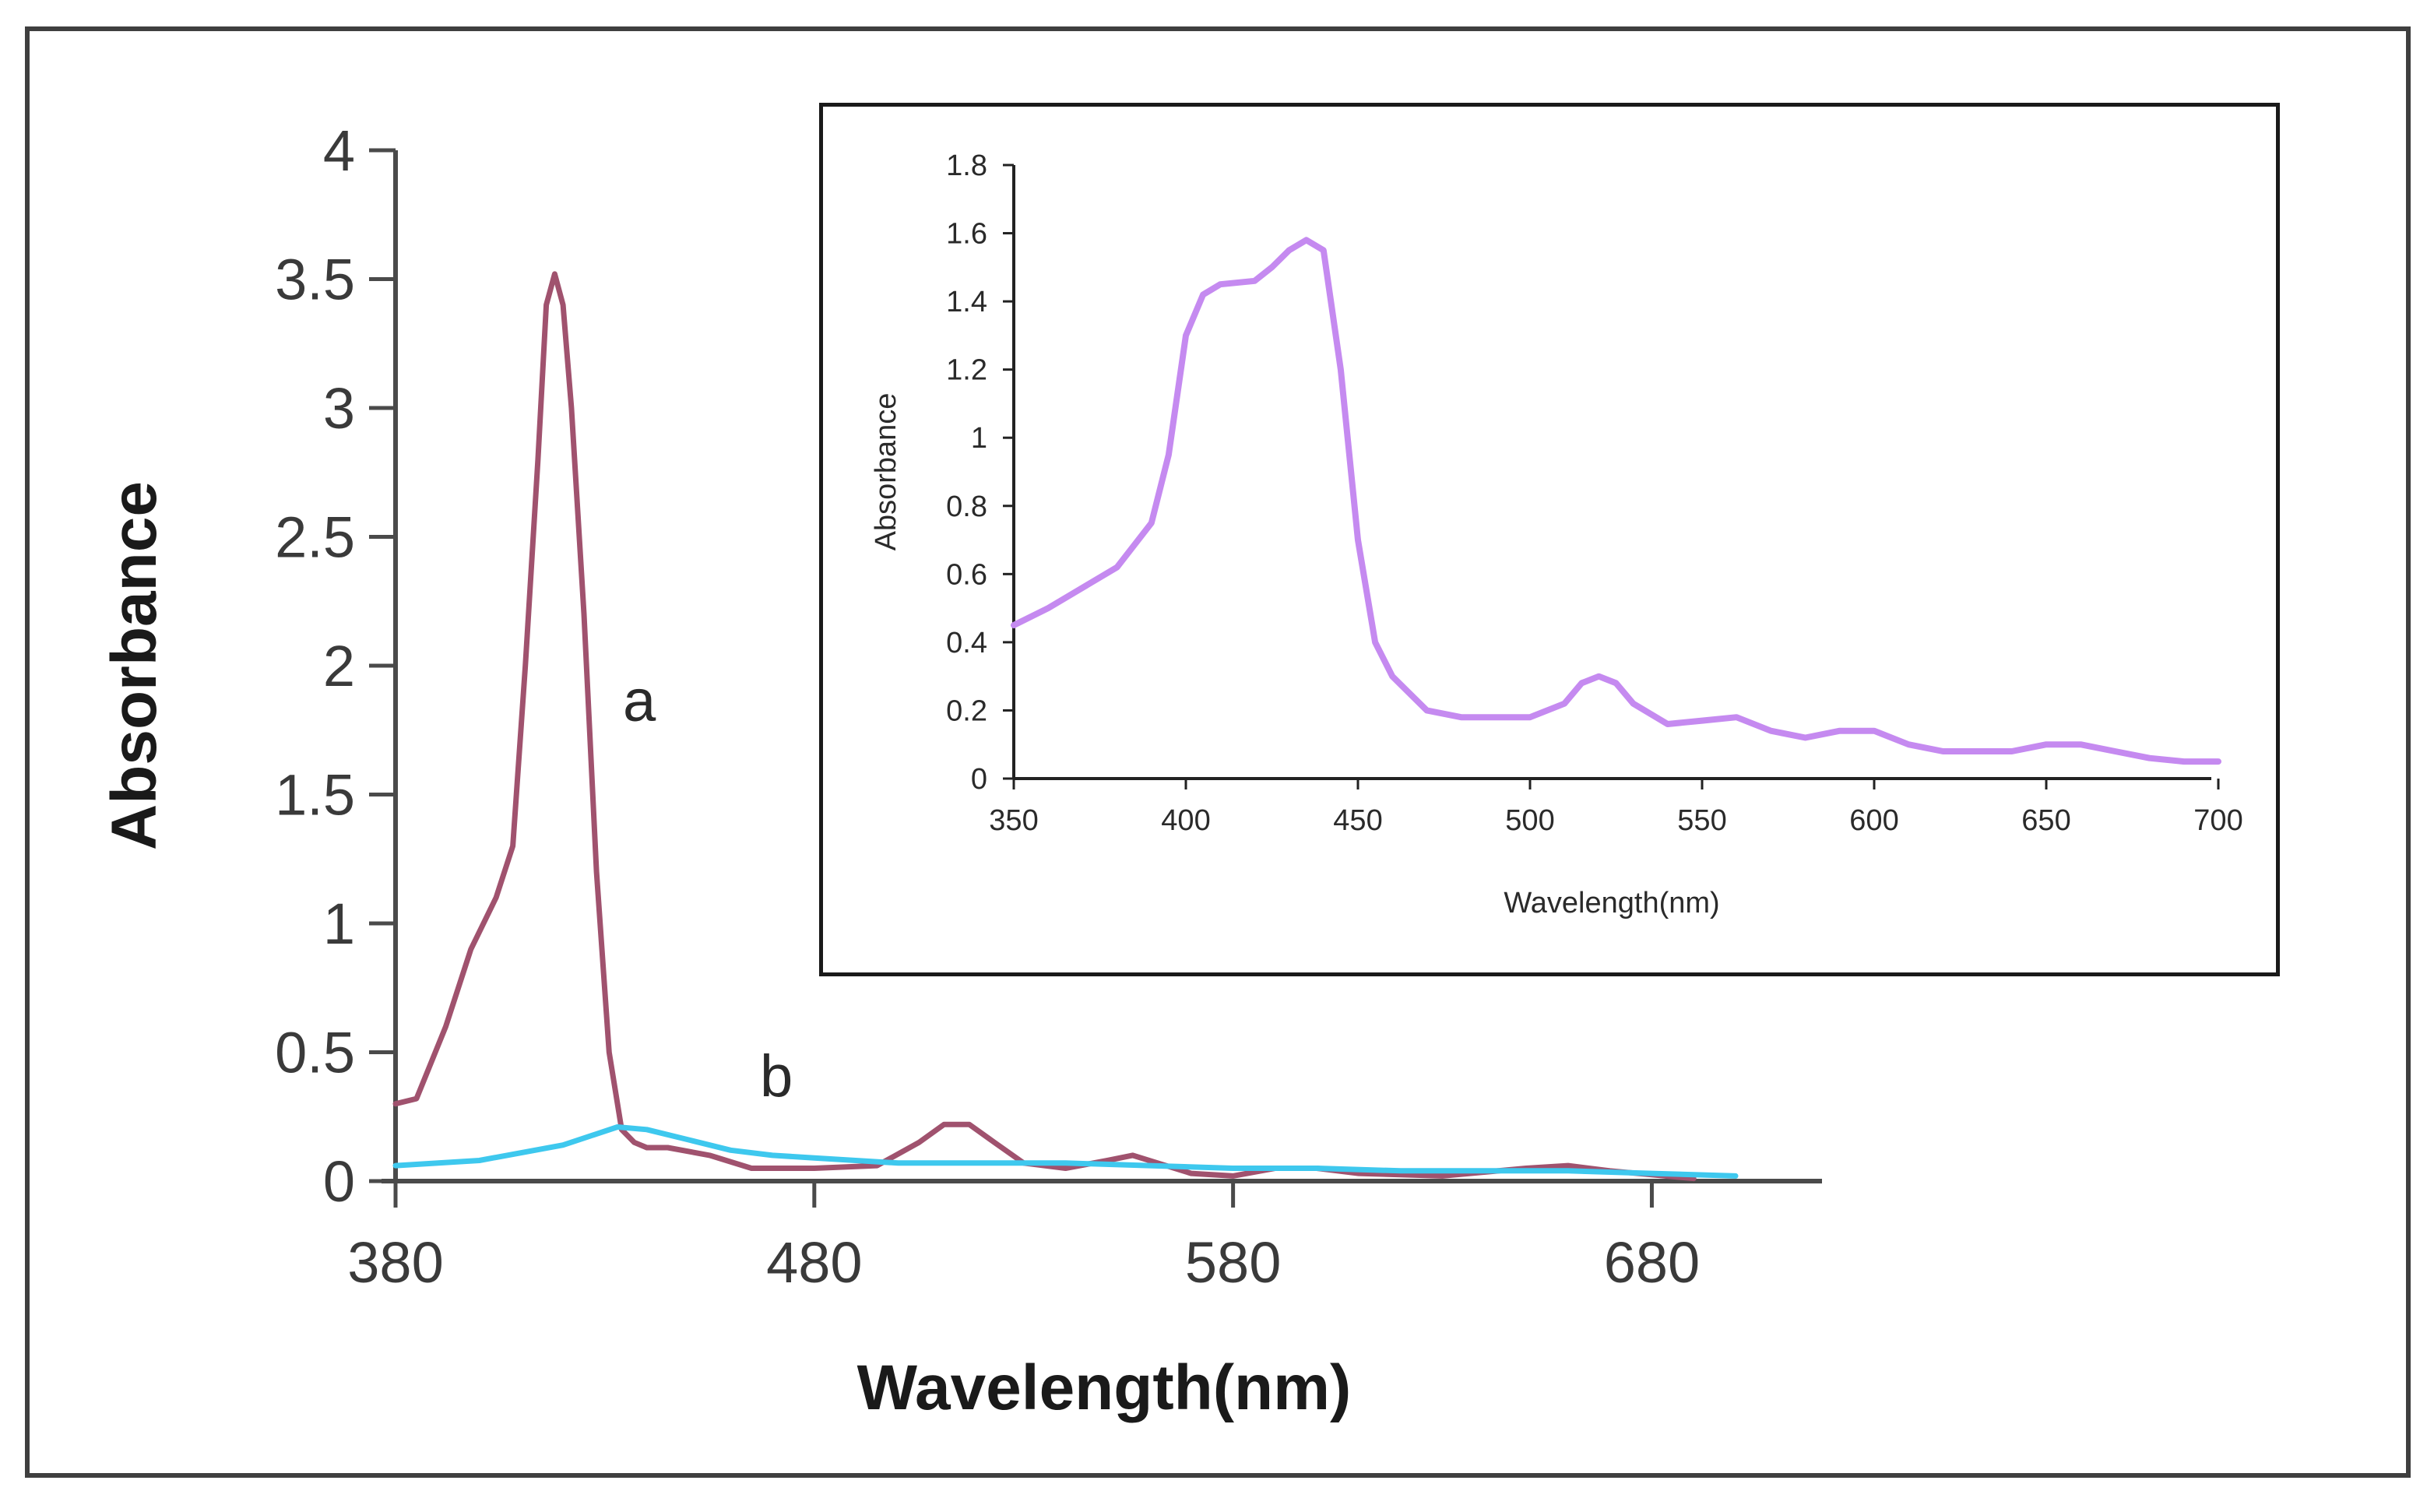 The image size is (2427, 1512). Describe the element at coordinates (1065, 1151) in the screenshot. I see `main-series-line-b` at that location.